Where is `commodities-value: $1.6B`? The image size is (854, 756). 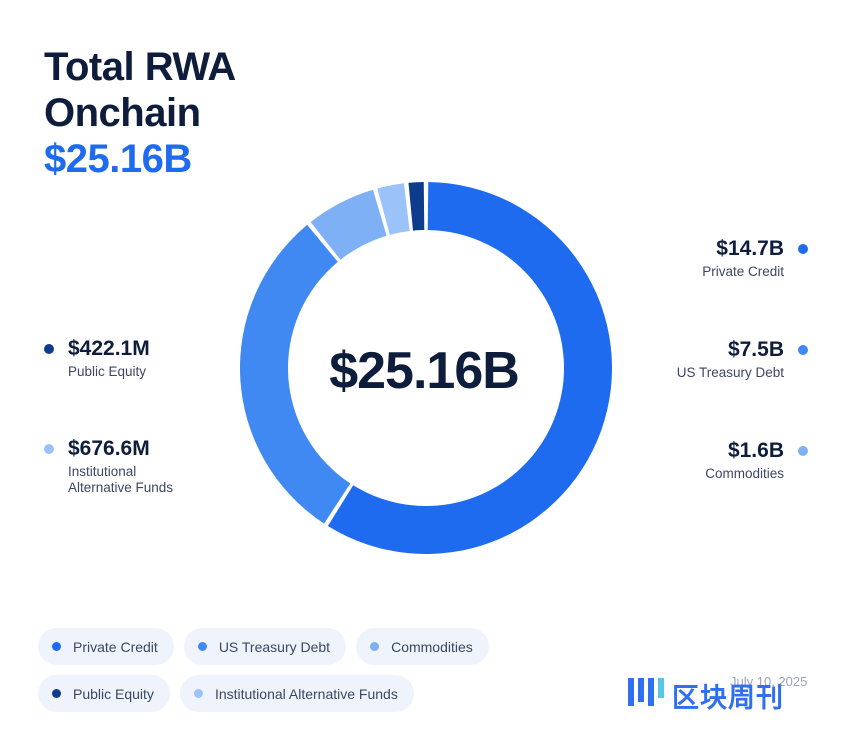 commodities-value: $1.6B is located at coordinates (755, 450).